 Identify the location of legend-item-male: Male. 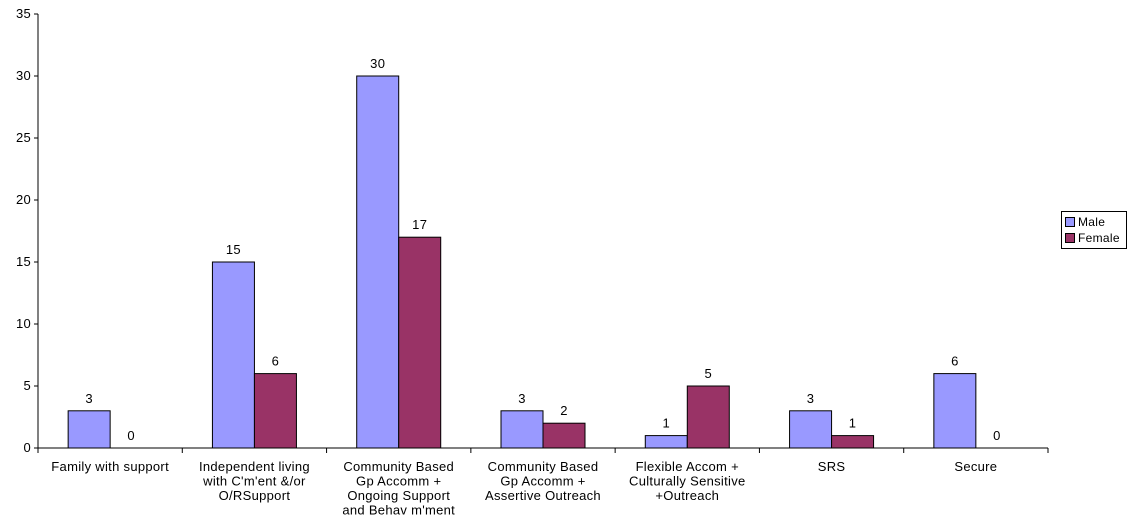
(1095, 222).